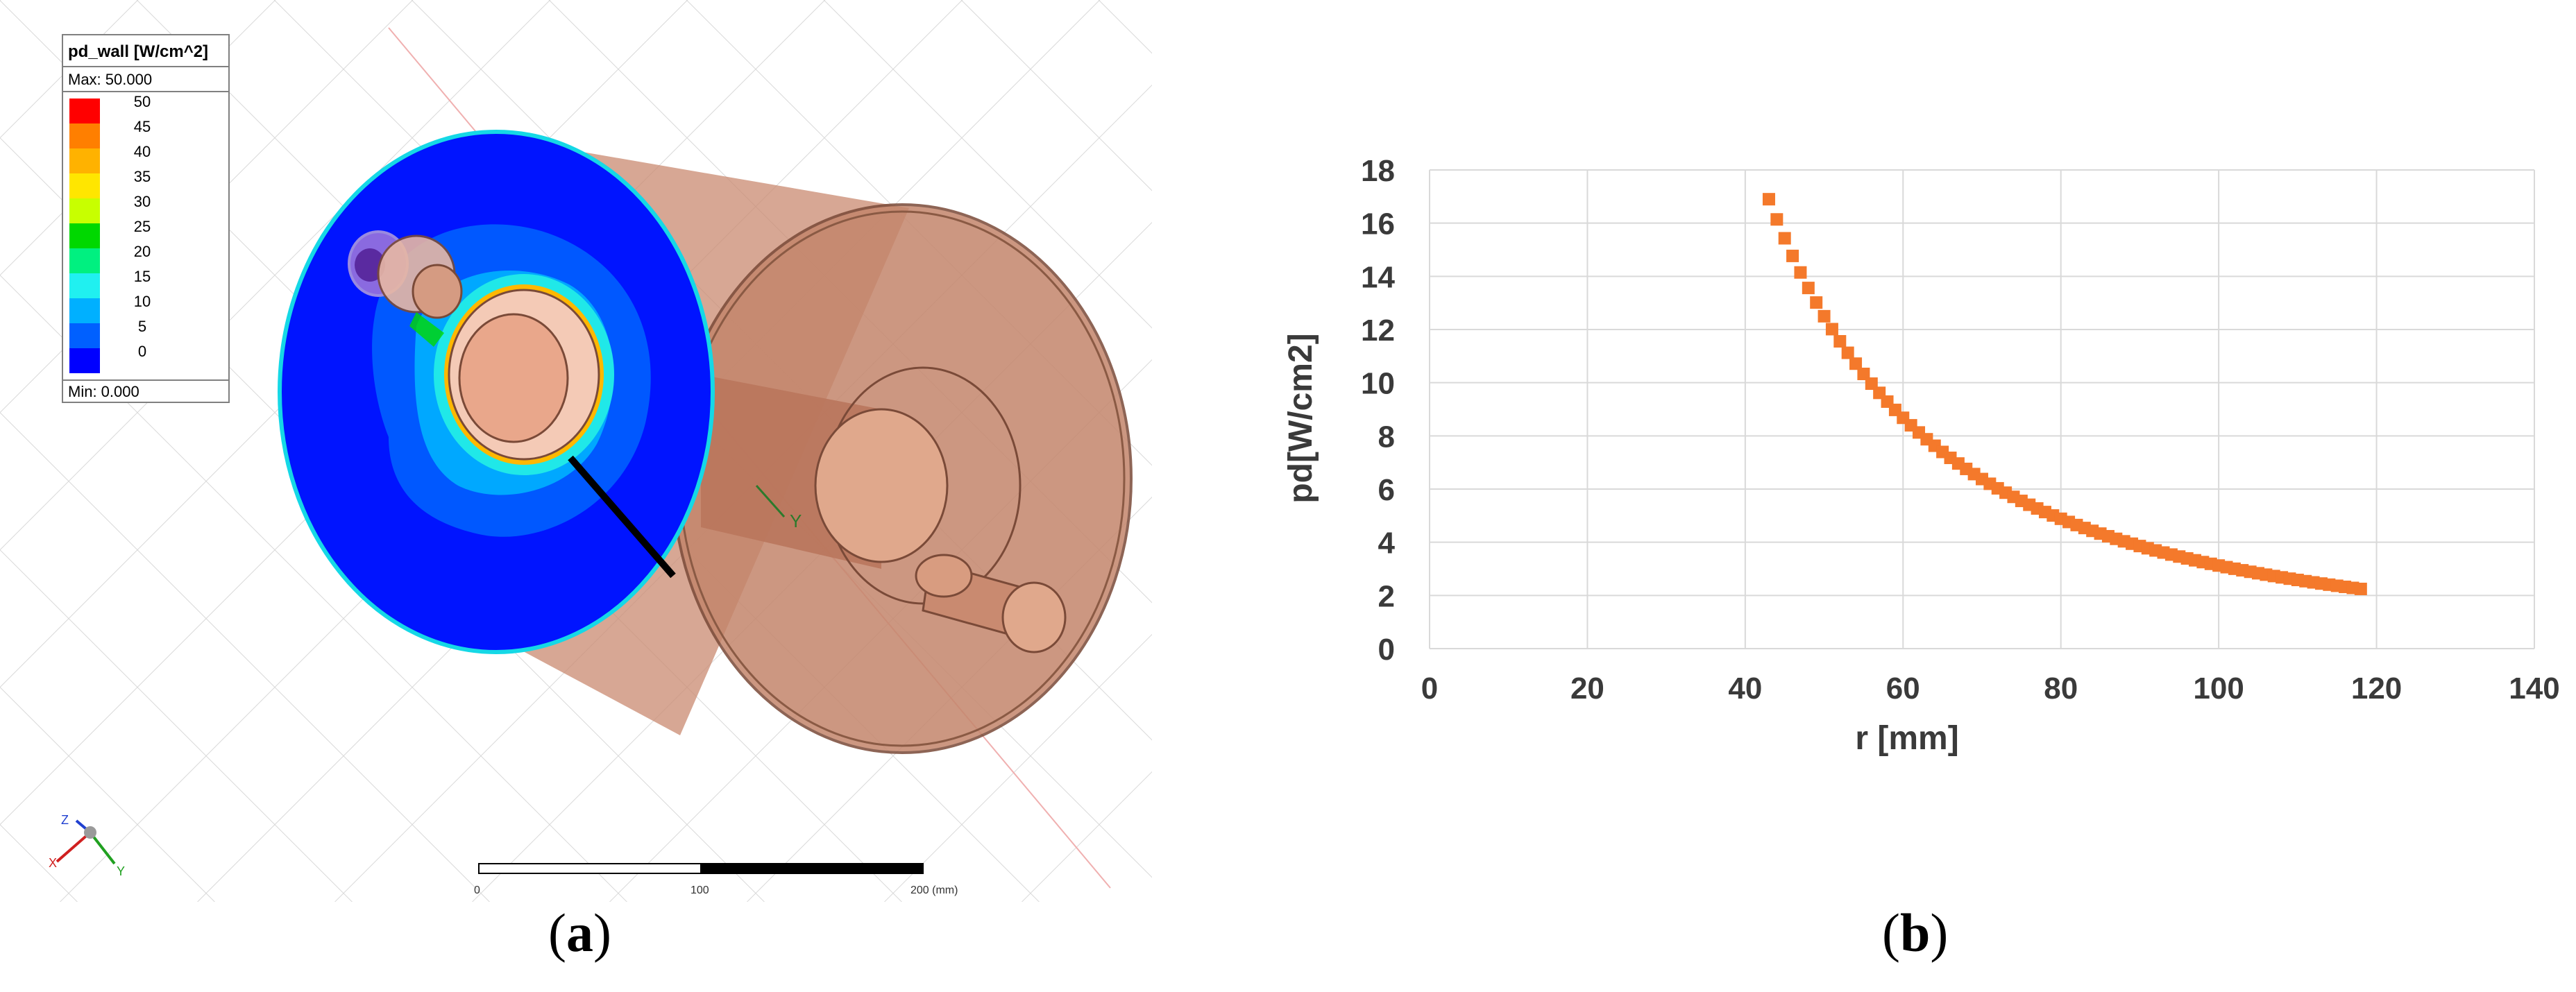 This screenshot has width=2576, height=992. I want to click on y-tick-labels: 0 2 4 6 8 10 12 14 16 18, so click(1378, 410).